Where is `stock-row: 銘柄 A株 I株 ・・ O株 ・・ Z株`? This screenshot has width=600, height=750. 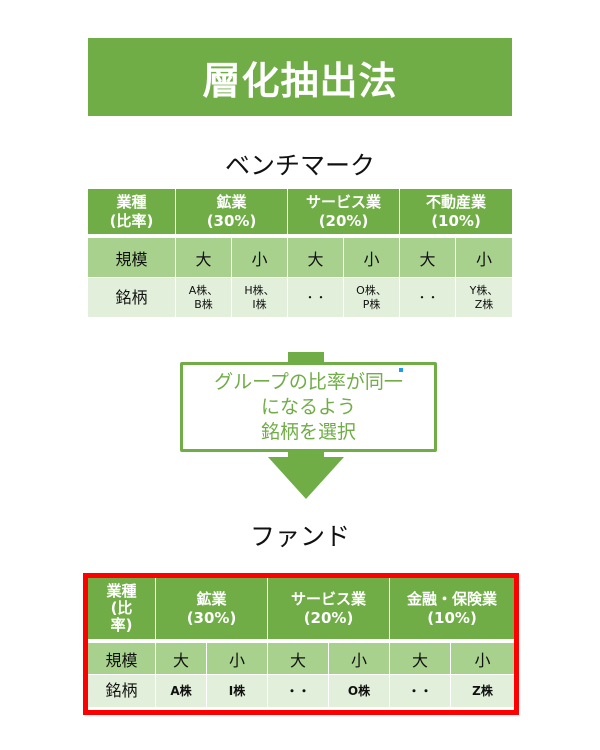
stock-row: 銘柄 A株 I株 ・・ O株 ・・ Z株 is located at coordinates (301, 690).